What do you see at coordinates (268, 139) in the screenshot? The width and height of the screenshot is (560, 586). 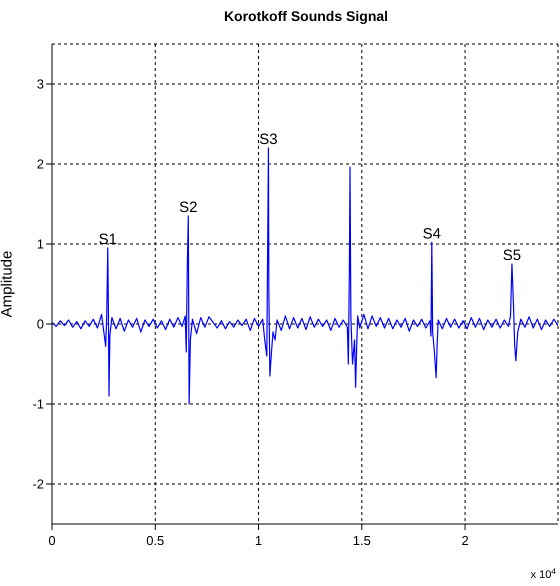 I see `annotation: S3` at bounding box center [268, 139].